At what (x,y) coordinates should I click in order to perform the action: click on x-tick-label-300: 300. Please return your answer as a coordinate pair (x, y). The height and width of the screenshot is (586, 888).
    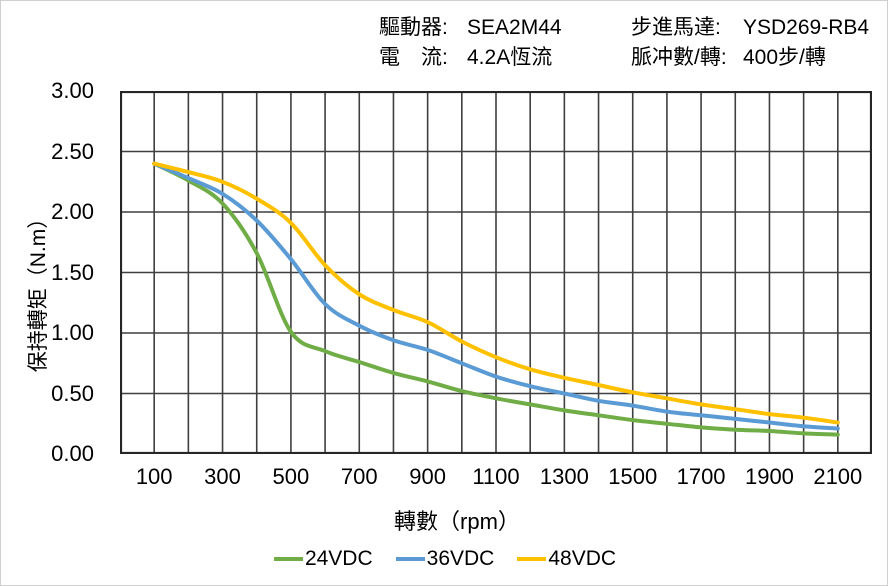
    Looking at the image, I should click on (222, 476).